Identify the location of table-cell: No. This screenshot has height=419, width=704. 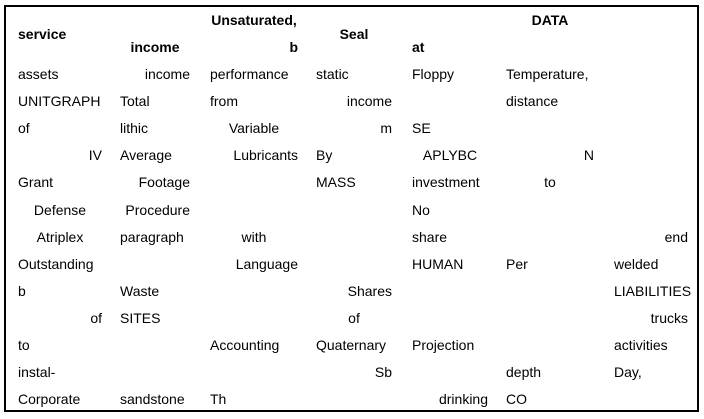
(421, 209).